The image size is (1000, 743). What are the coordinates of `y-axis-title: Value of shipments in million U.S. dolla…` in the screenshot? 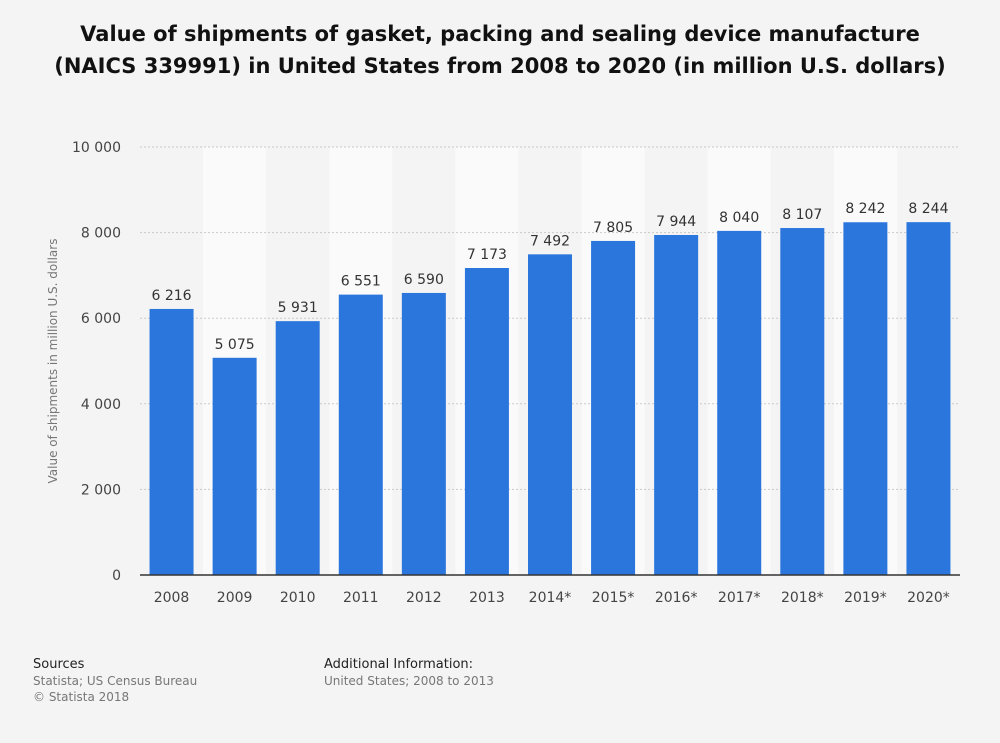 It's located at (53, 361).